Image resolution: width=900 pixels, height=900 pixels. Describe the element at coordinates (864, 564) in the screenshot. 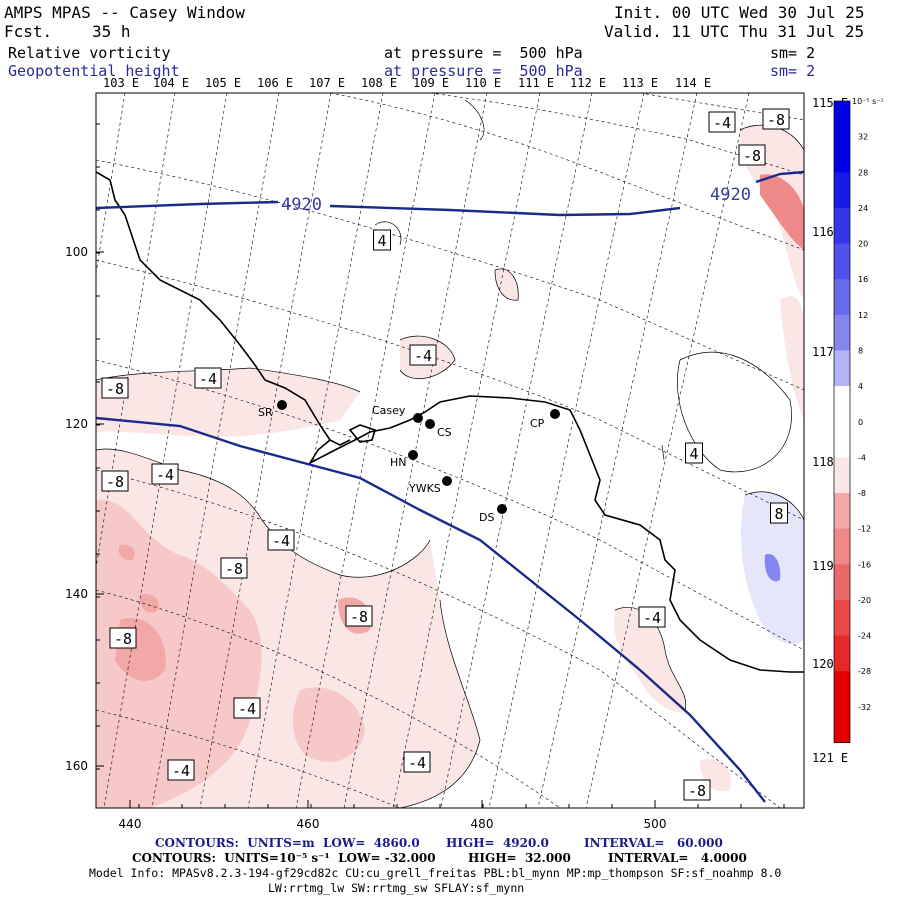

I see `colorbar-label: -16` at that location.